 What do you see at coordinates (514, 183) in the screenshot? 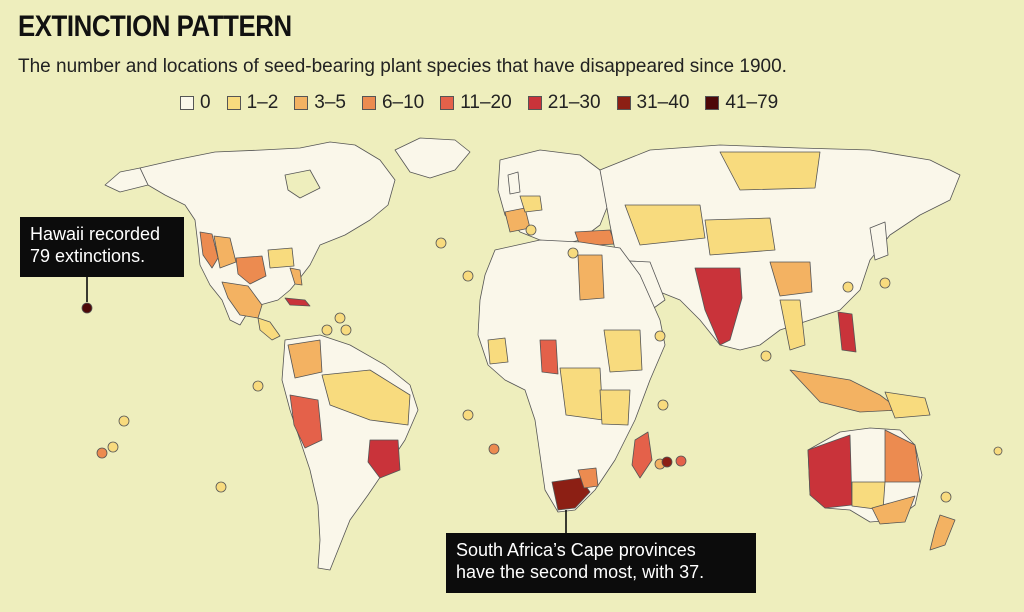
I see `uk` at bounding box center [514, 183].